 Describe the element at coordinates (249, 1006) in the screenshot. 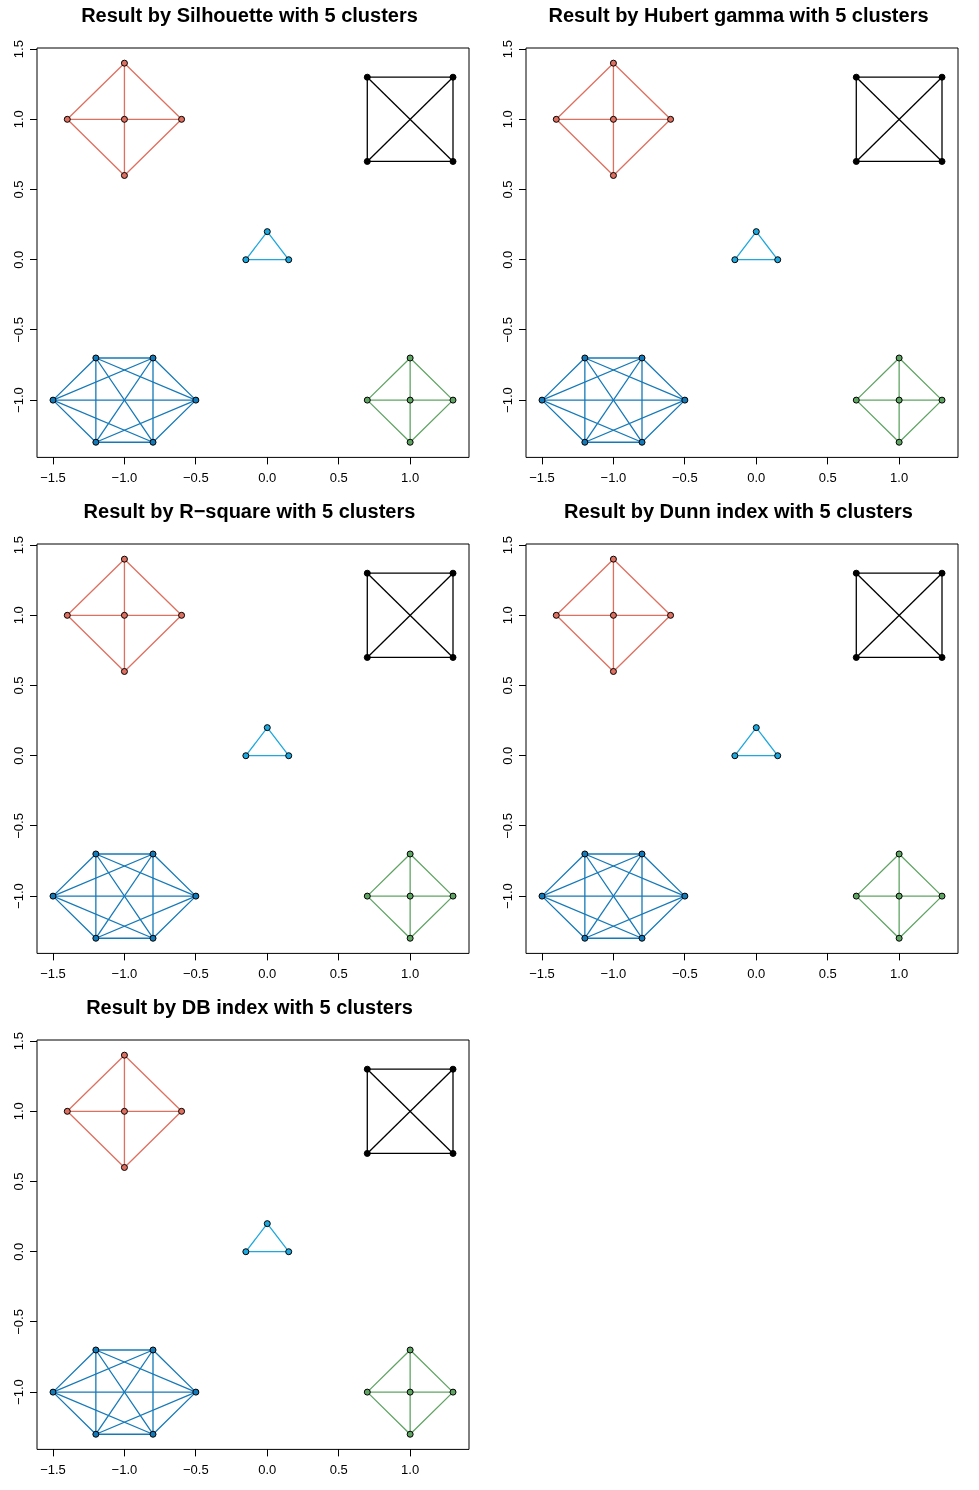

I see `chart-title: Result by DB index with 5 clusters` at that location.